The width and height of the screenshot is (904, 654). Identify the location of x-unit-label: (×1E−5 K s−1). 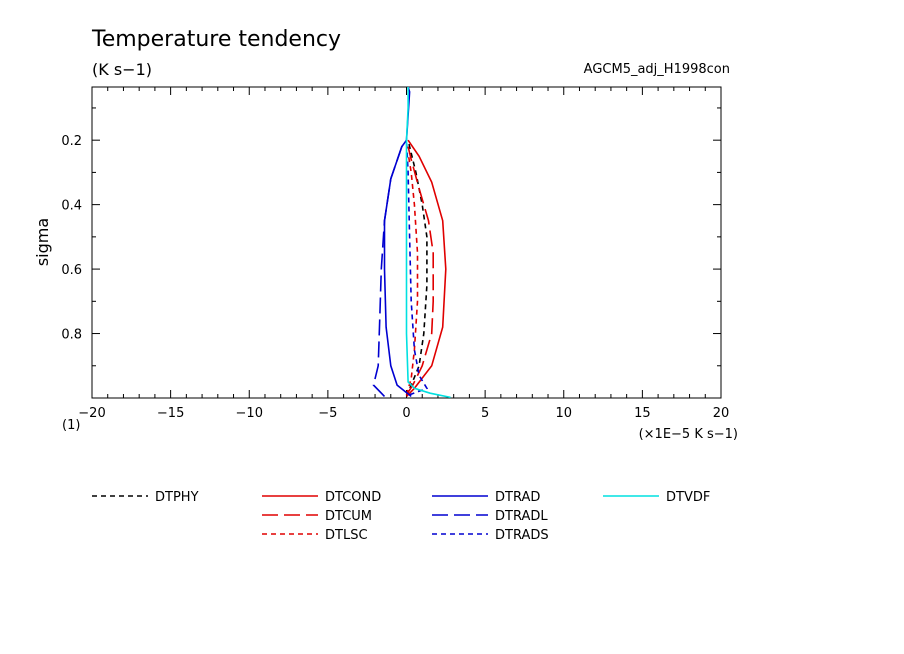
(688, 434).